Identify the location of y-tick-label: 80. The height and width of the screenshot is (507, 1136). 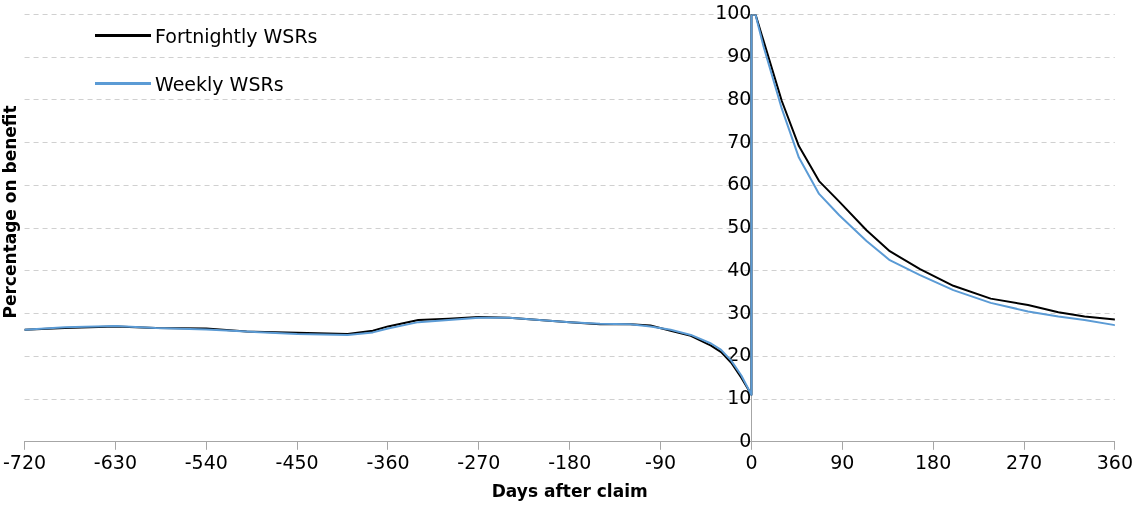
(739, 97).